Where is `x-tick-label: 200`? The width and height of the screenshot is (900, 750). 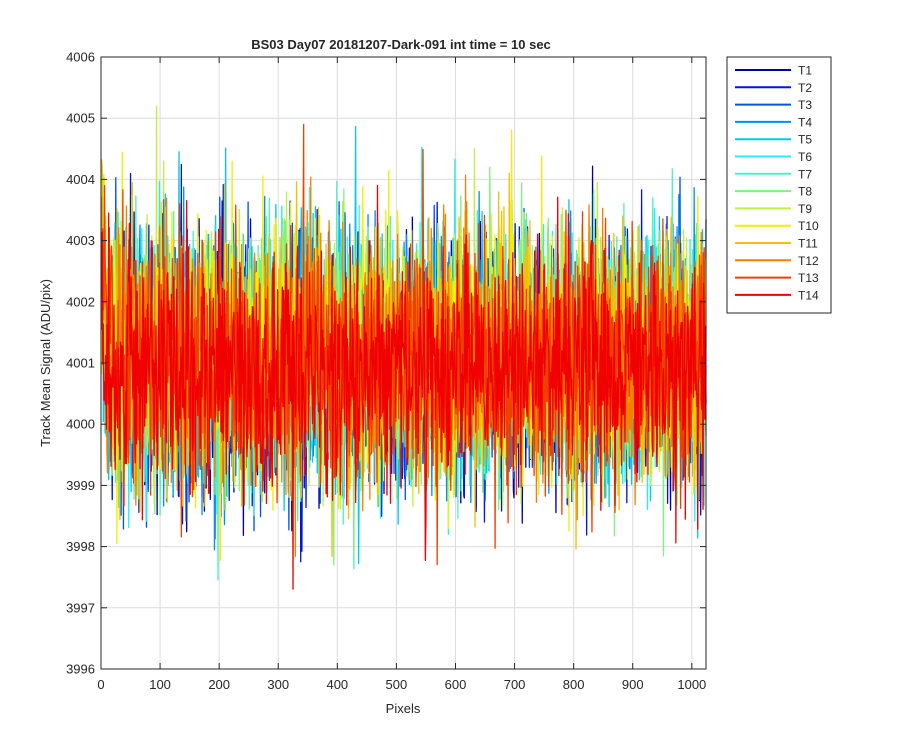
x-tick-label: 200 is located at coordinates (219, 684).